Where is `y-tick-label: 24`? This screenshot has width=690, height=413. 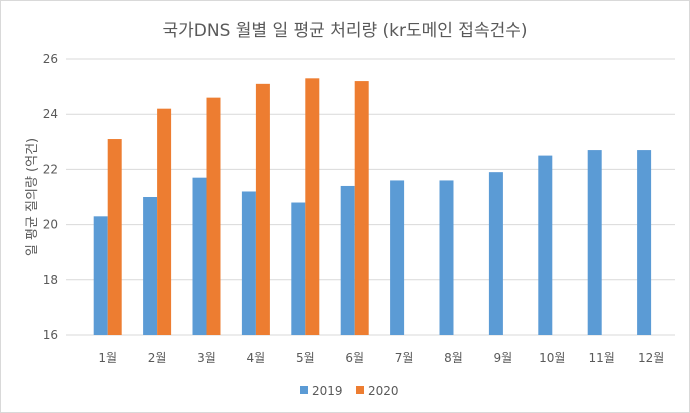 y-tick-label: 24 is located at coordinates (50, 114).